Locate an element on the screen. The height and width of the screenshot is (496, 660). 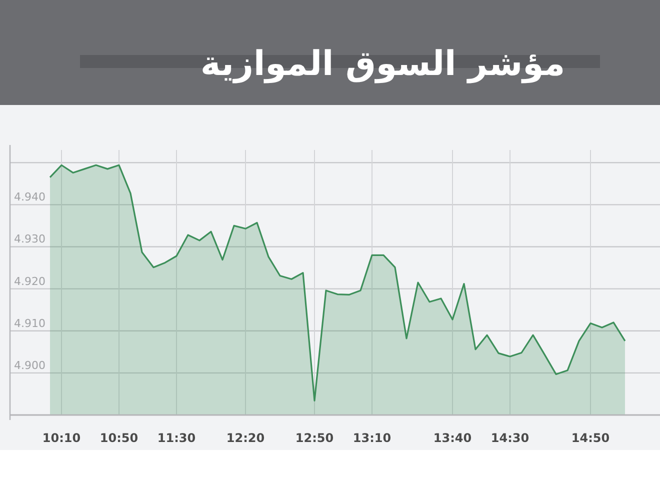
x-tick-label: 12:50 is located at coordinates (314, 438).